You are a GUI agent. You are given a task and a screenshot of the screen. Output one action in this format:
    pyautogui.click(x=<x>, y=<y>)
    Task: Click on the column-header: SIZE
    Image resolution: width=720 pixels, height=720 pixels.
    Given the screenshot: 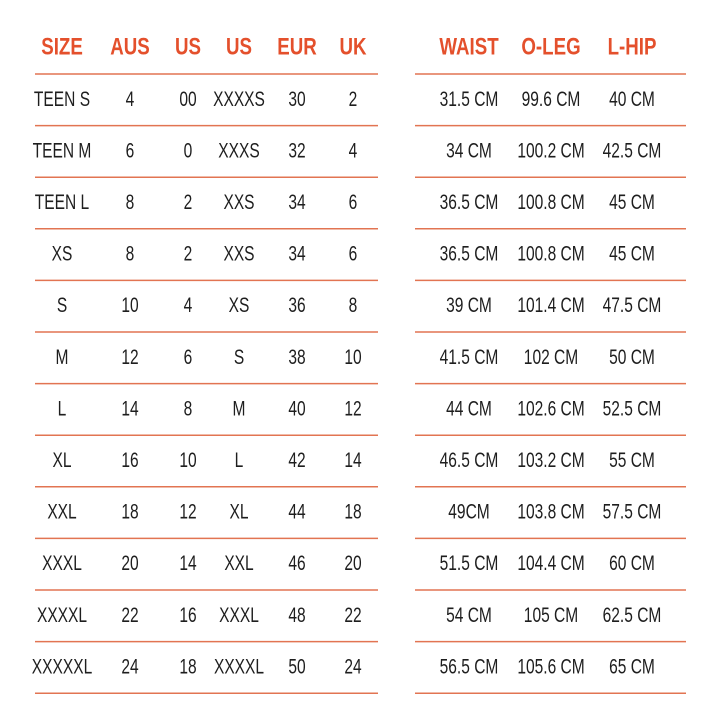 What is the action you would take?
    pyautogui.click(x=62, y=46)
    